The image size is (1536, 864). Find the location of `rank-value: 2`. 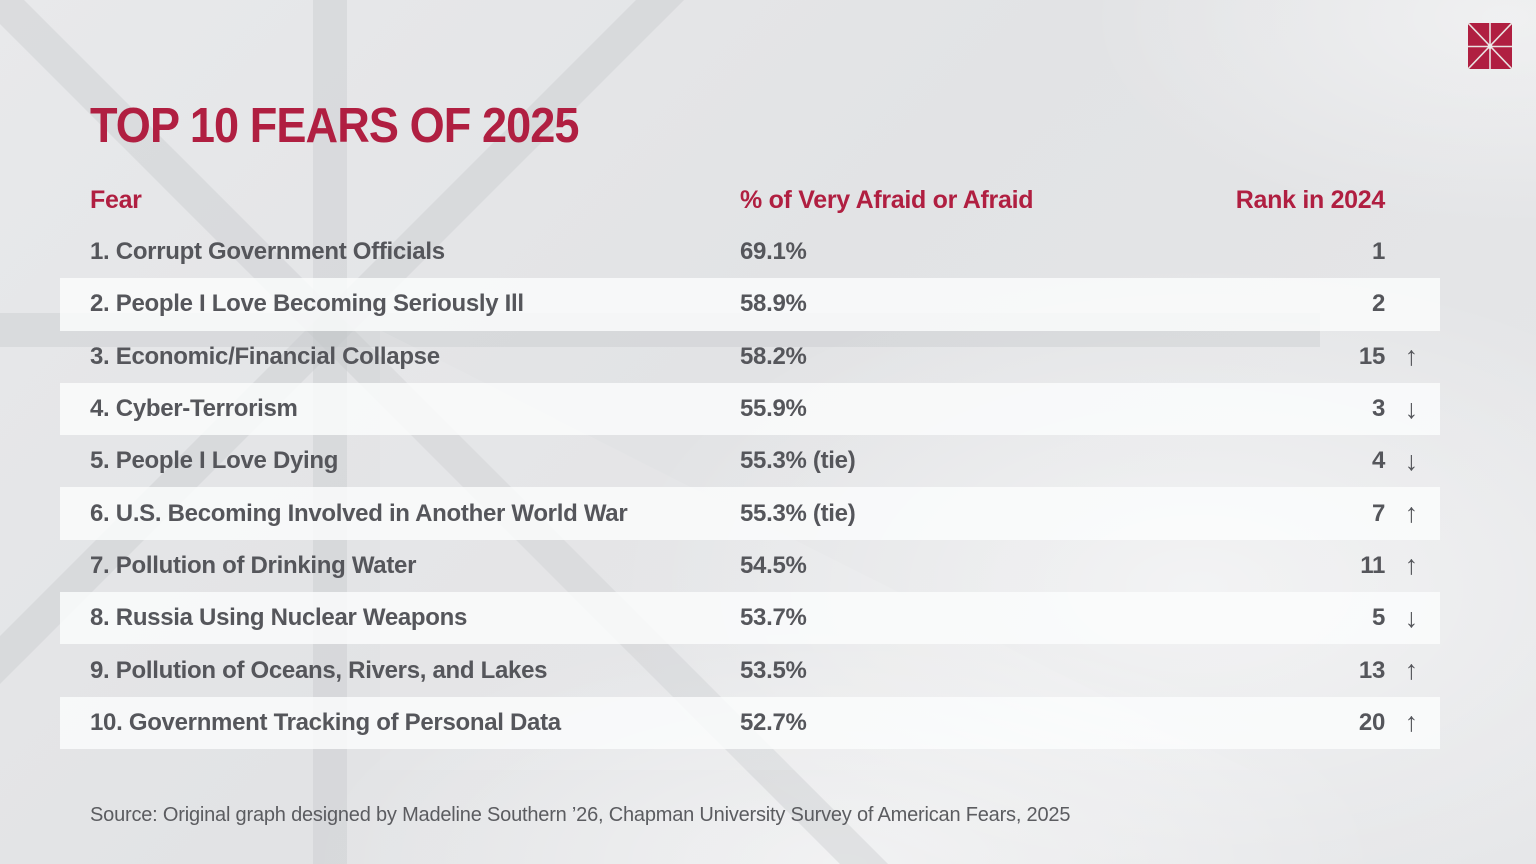

rank-value: 2 is located at coordinates (1378, 304).